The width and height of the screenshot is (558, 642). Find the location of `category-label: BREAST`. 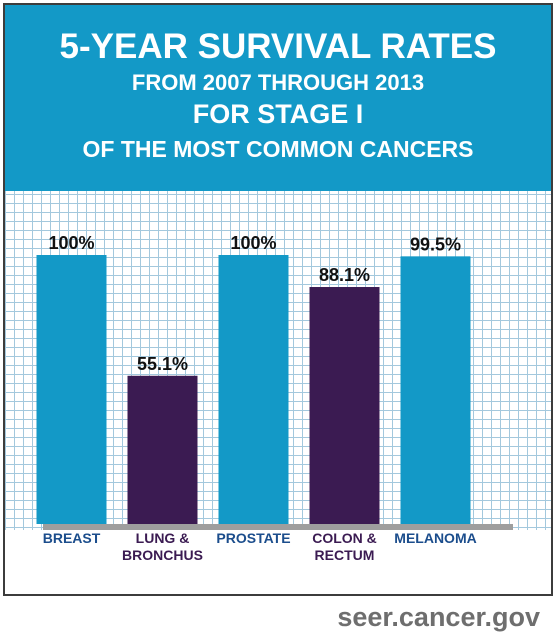

category-label: BREAST is located at coordinates (72, 538).